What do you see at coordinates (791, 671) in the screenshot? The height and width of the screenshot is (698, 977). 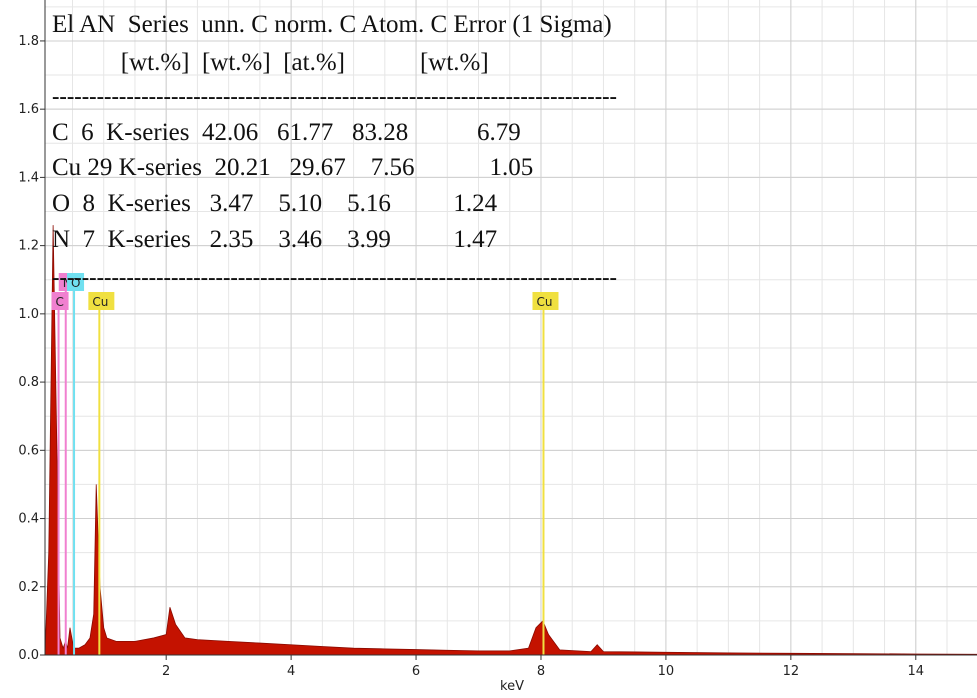 I see `x-tick-label: 12` at bounding box center [791, 671].